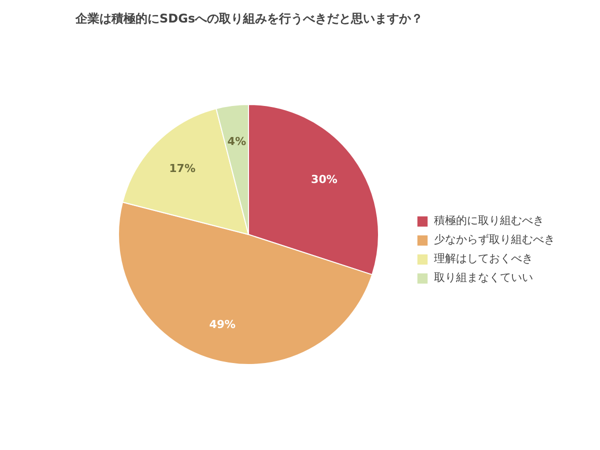  I want to click on data-label: 49%, so click(222, 324).